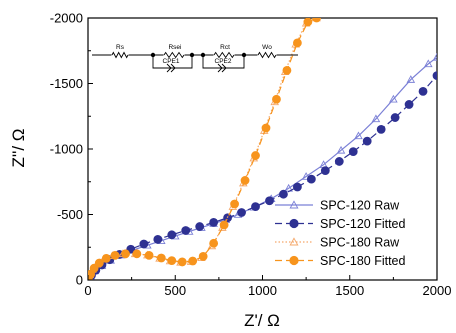 The image size is (456, 333). What do you see at coordinates (349, 290) in the screenshot?
I see `x-tick-label: 1500` at bounding box center [349, 290].